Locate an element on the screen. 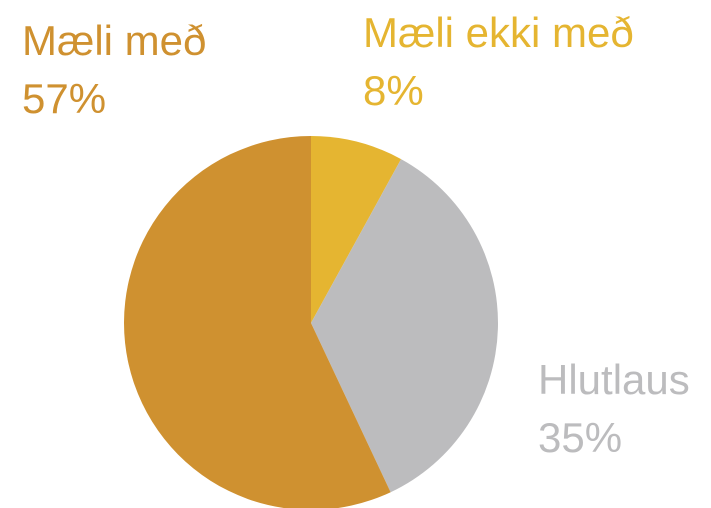 This screenshot has width=711, height=508. slice-label: Mæli með is located at coordinates (114, 40).